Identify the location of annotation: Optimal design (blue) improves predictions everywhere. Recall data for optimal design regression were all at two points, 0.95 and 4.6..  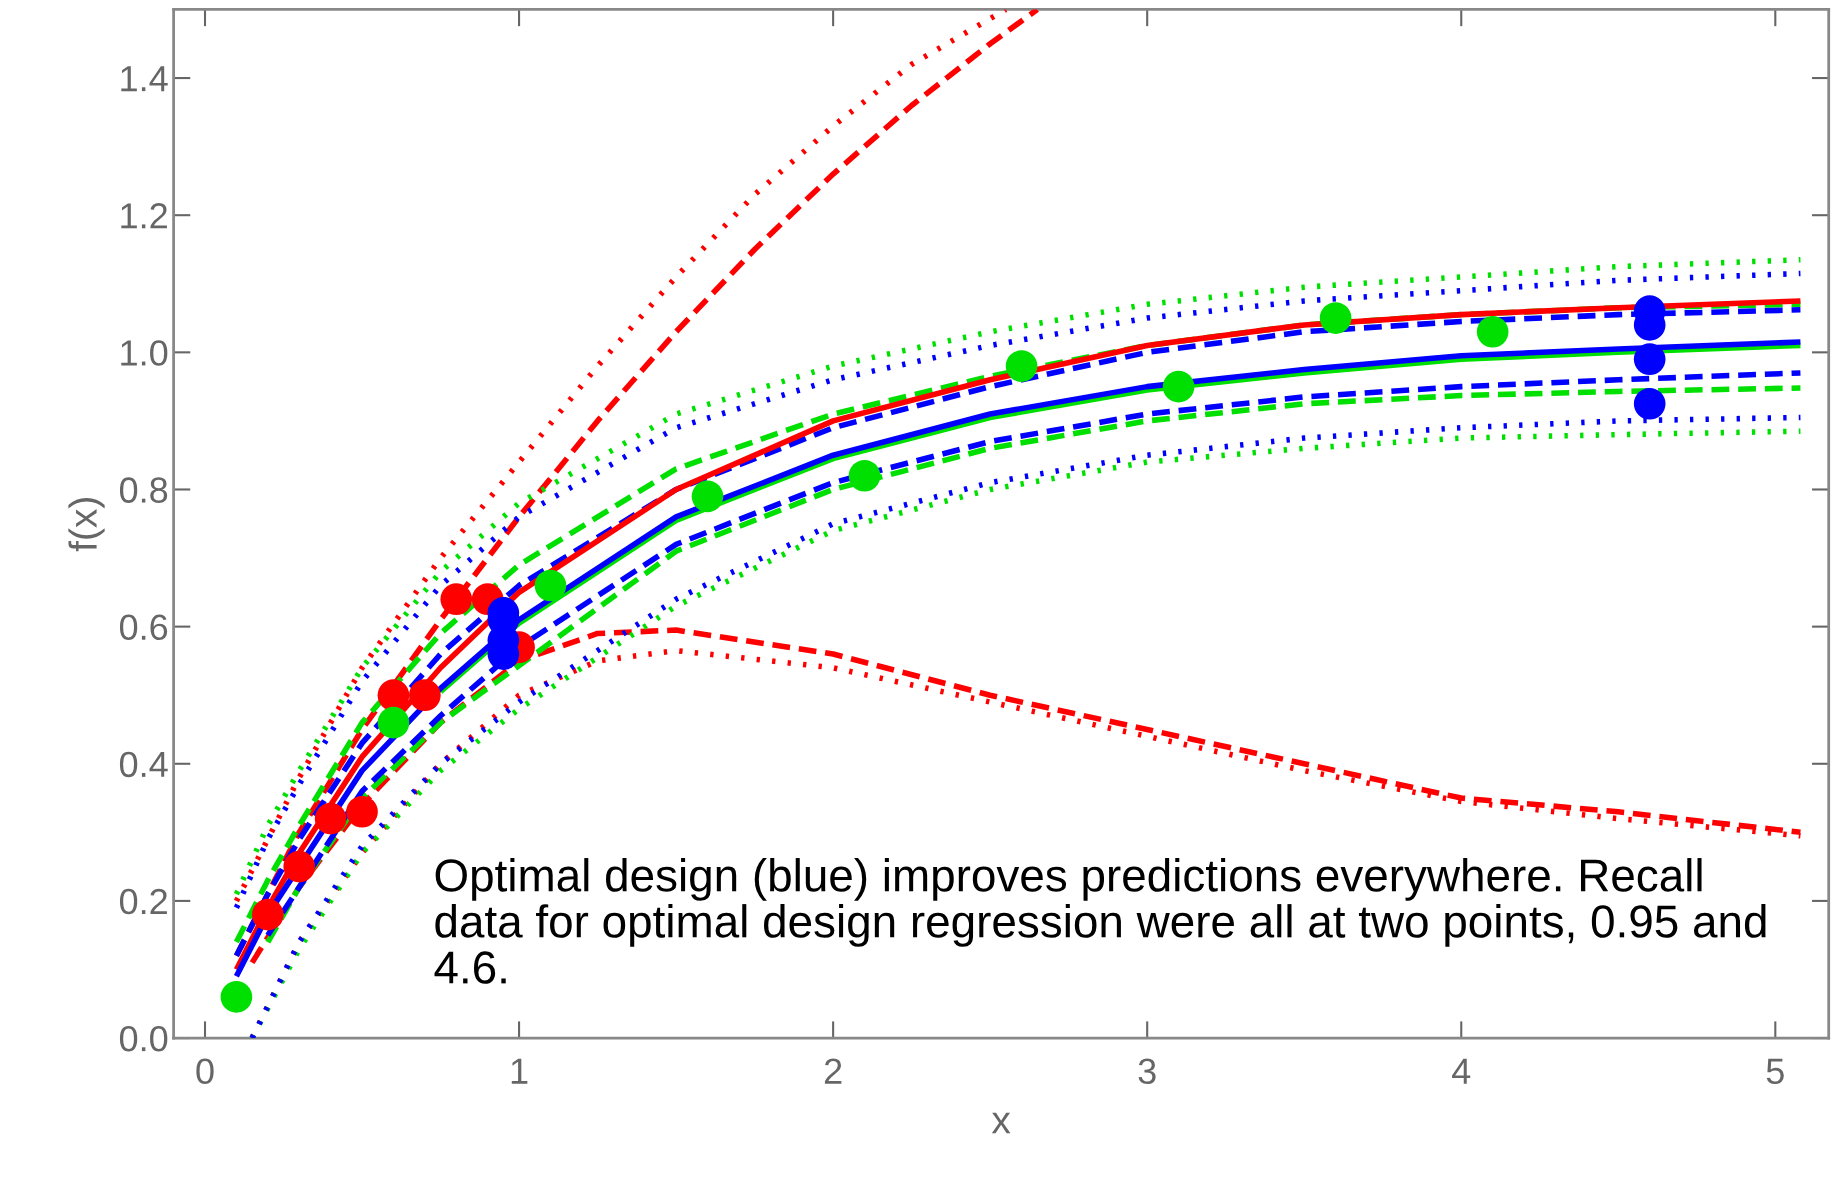
(1100, 921).